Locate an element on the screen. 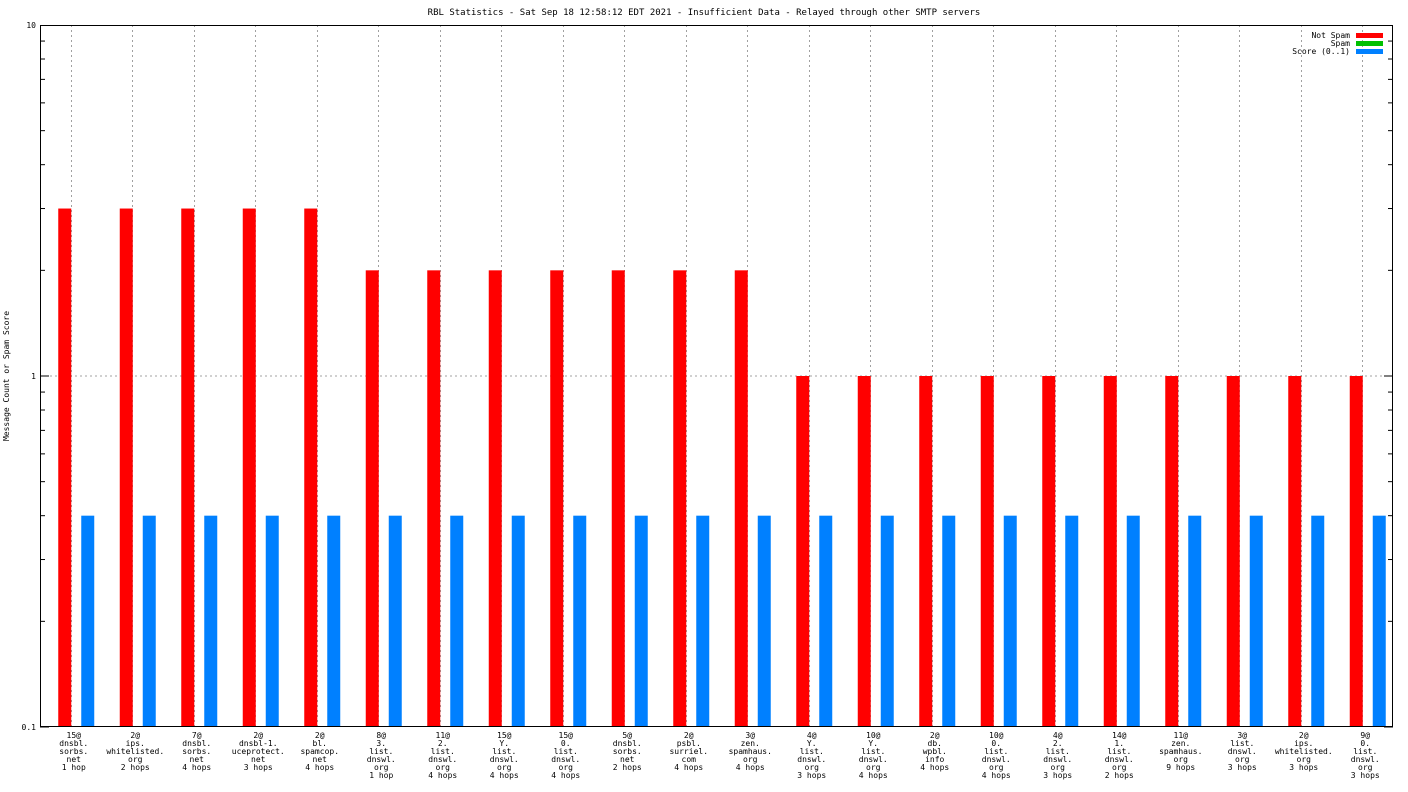 This screenshot has width=1408, height=792. x-tick-label-line: 14@ is located at coordinates (1119, 735).